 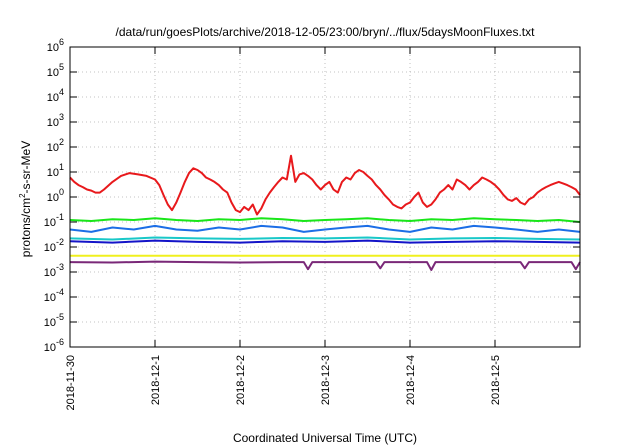 What do you see at coordinates (55, 45) in the screenshot?
I see `y-tick-label: 10⁶` at bounding box center [55, 45].